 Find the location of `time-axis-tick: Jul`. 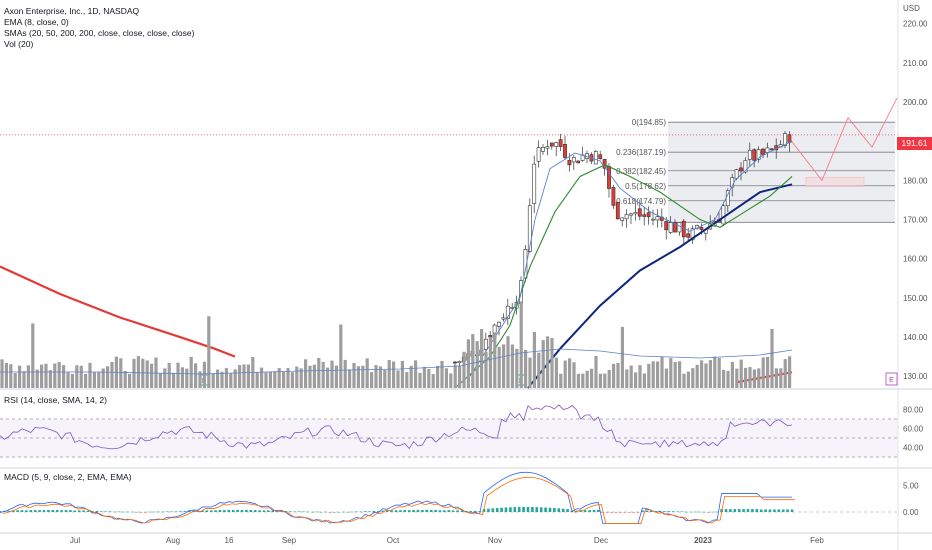

time-axis-tick: Jul is located at coordinates (75, 540).